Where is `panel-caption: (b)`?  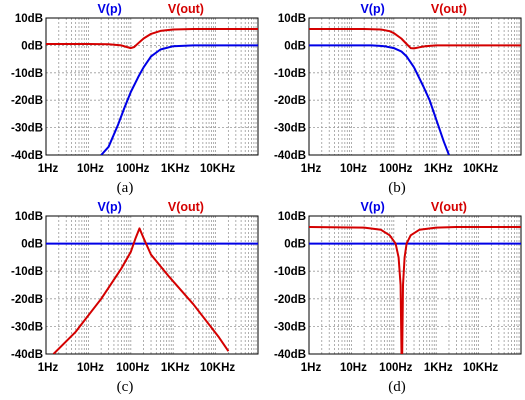
panel-caption: (b) is located at coordinates (397, 188).